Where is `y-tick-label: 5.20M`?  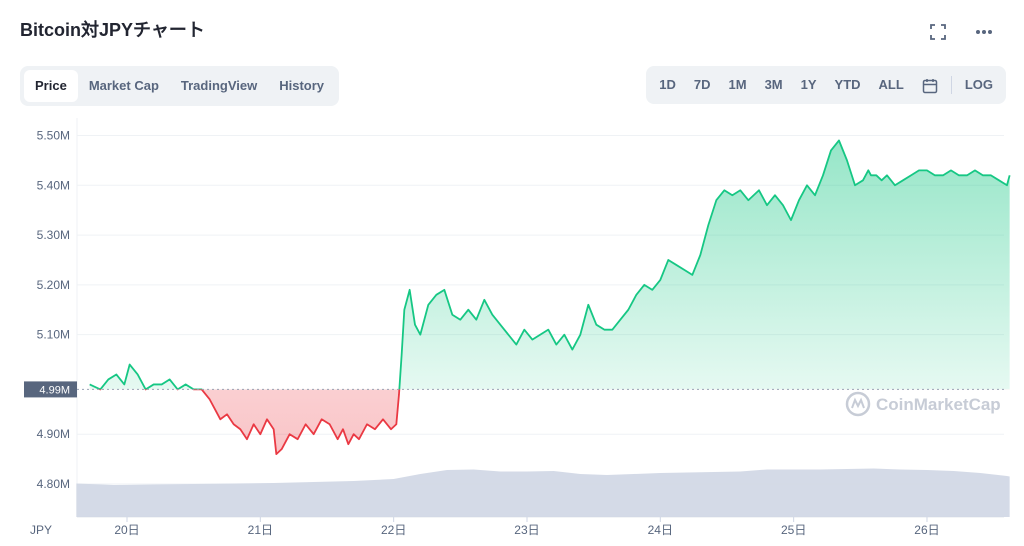 y-tick-label: 5.20M is located at coordinates (53, 285).